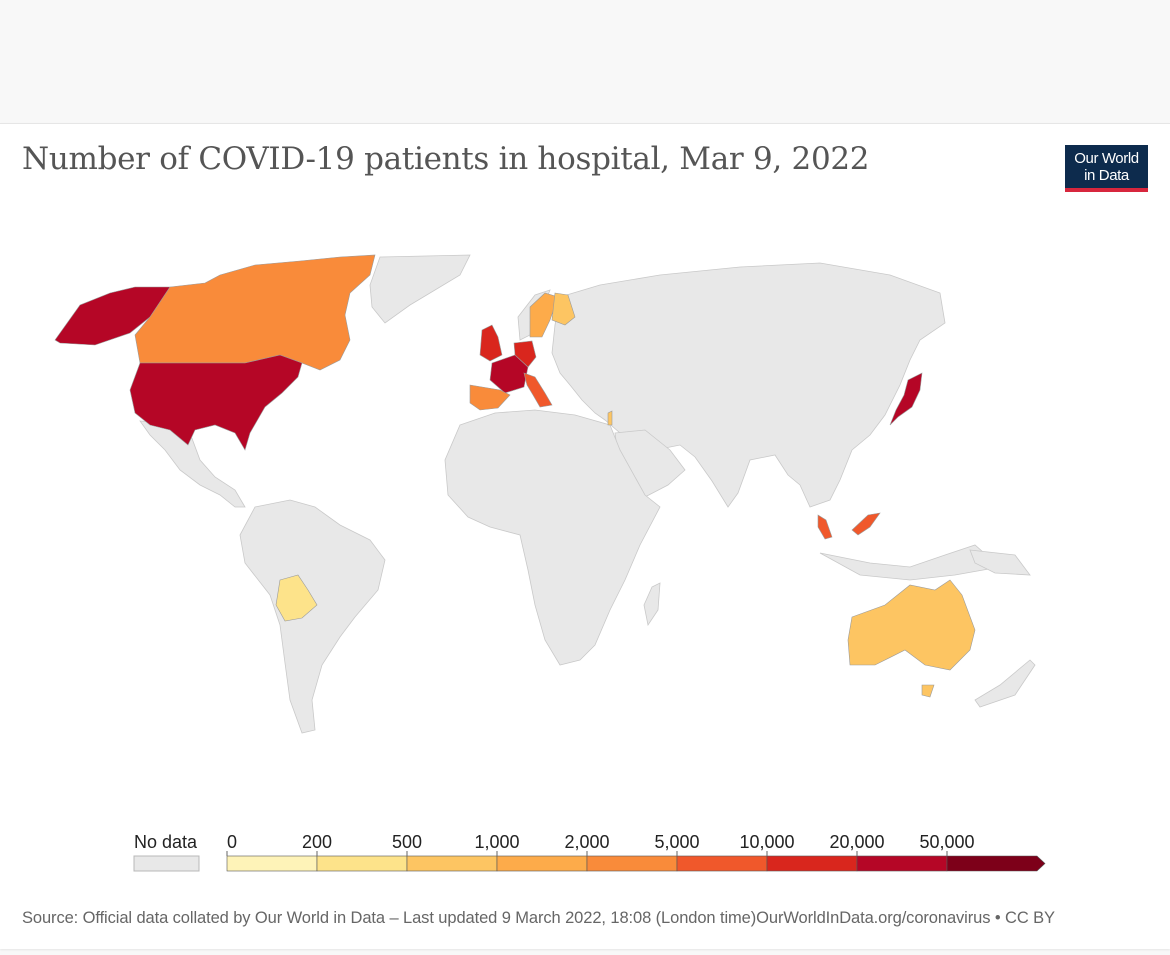 The height and width of the screenshot is (955, 1170). What do you see at coordinates (905, 918) in the screenshot?
I see `url-license: OurWorldInData.org/coronavirus • CC BY` at bounding box center [905, 918].